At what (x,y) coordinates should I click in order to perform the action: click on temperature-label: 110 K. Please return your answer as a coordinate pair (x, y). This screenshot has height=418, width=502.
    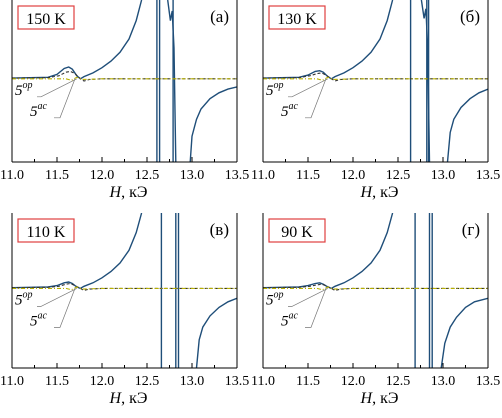
    Looking at the image, I should click on (46, 232).